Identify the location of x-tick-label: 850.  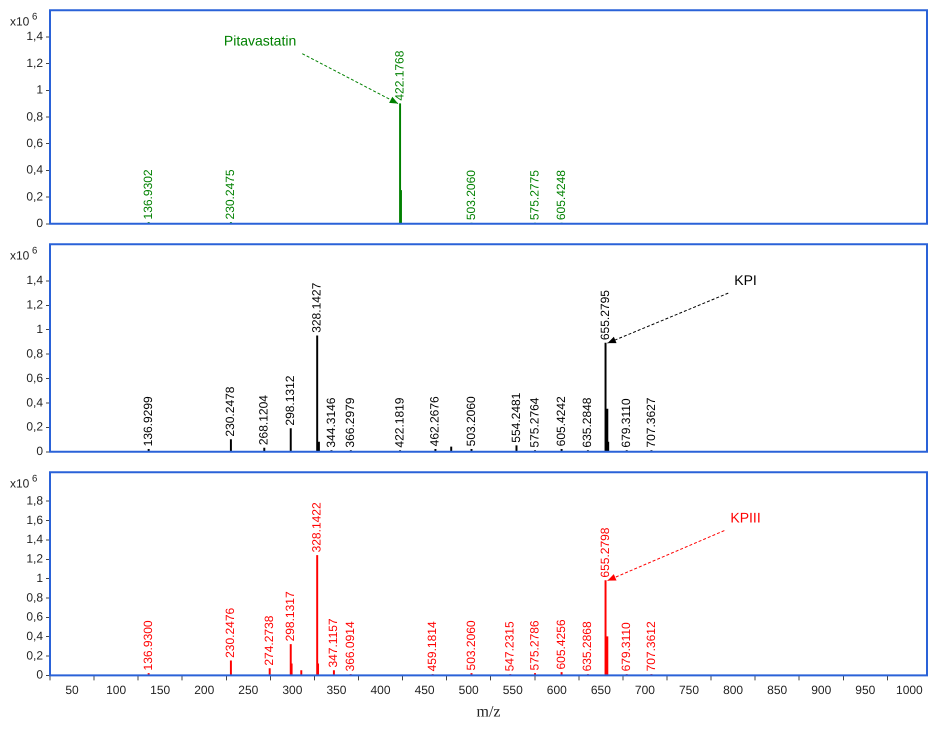
(777, 689).